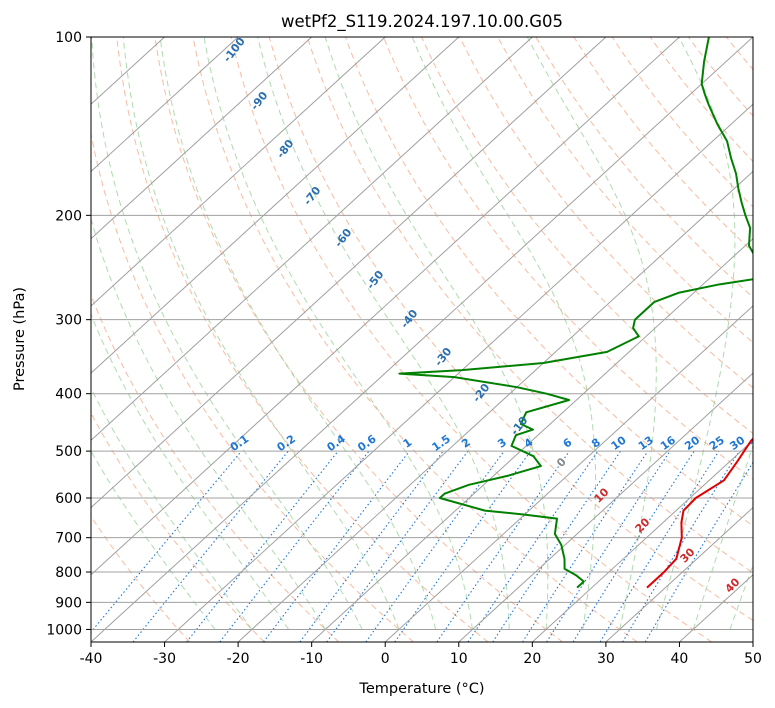 This screenshot has width=775, height=708. I want to click on x-tick-label: 0, so click(385, 659).